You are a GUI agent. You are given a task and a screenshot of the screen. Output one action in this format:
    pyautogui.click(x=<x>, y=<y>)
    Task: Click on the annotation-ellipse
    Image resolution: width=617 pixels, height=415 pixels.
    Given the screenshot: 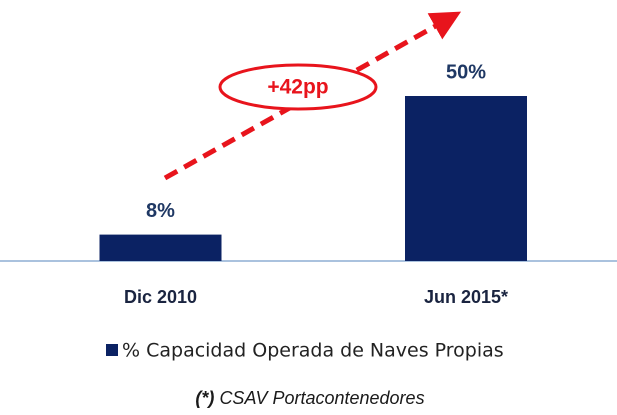 What is the action you would take?
    pyautogui.click(x=298, y=87)
    